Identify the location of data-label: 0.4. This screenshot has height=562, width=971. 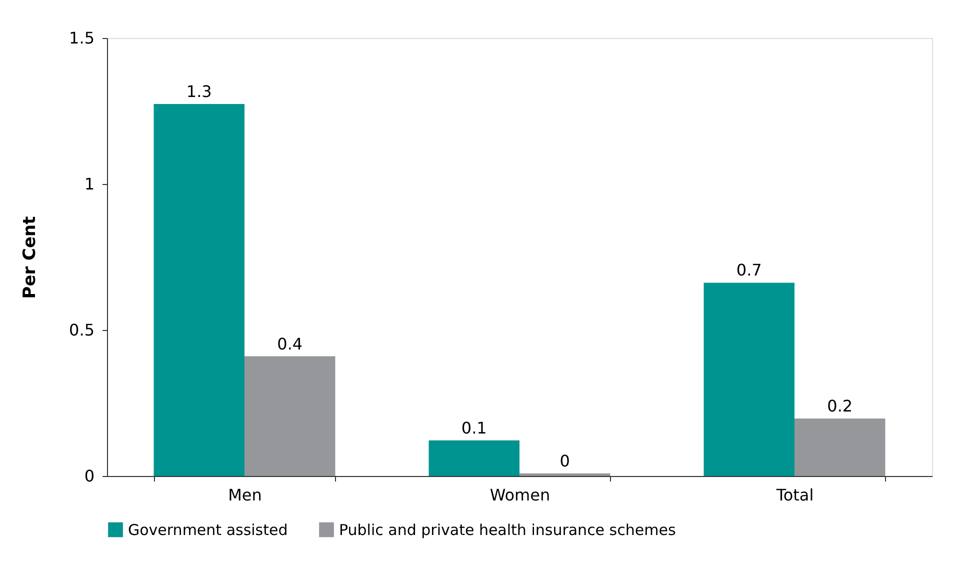
(290, 344).